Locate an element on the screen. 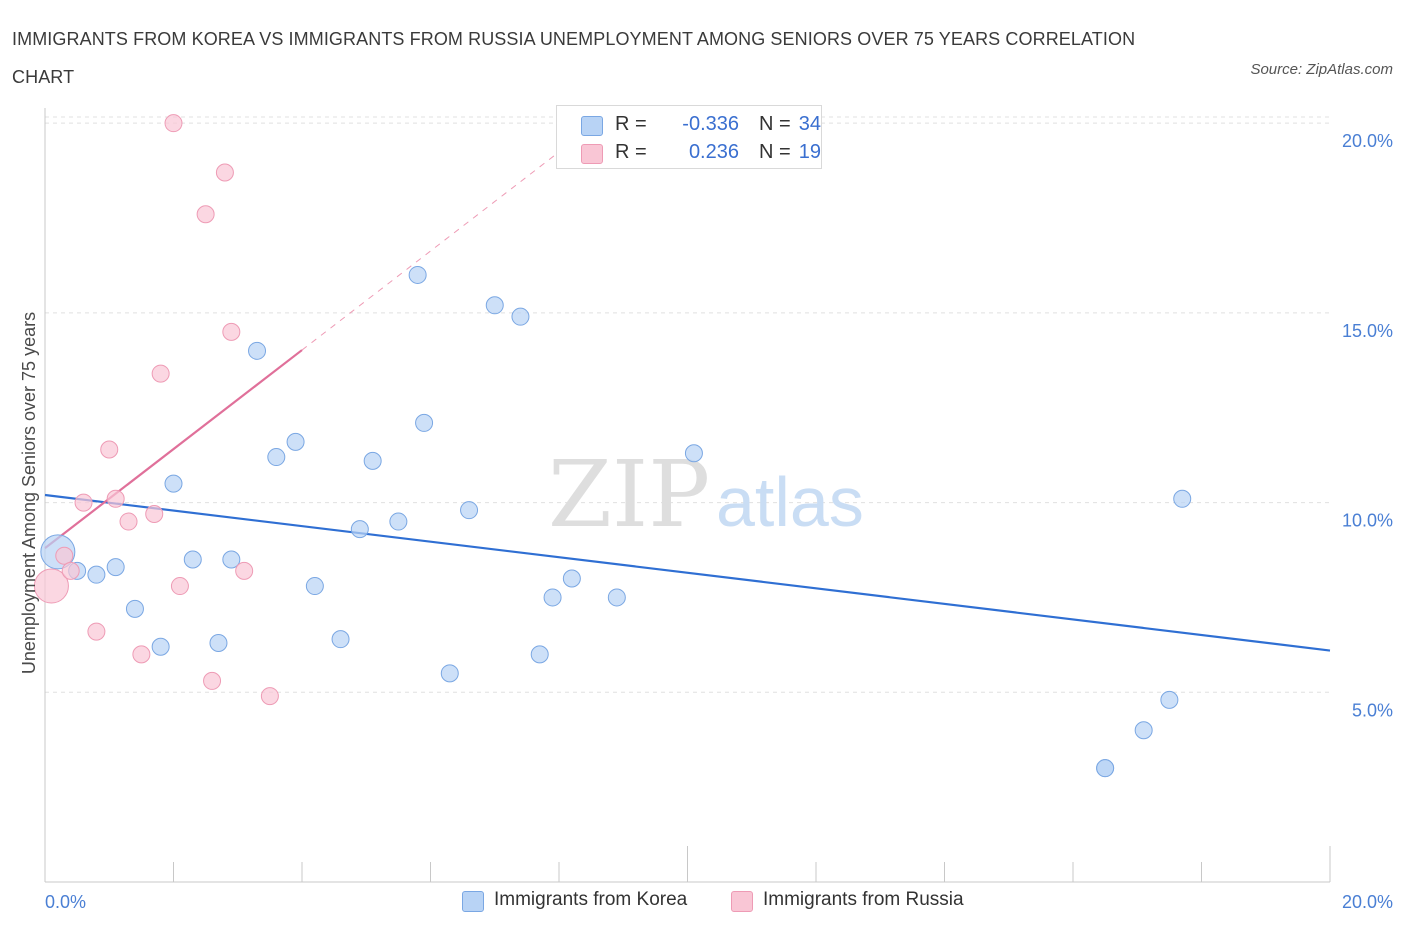 This screenshot has height=930, width=1406. korea-swatch is located at coordinates (592, 126).